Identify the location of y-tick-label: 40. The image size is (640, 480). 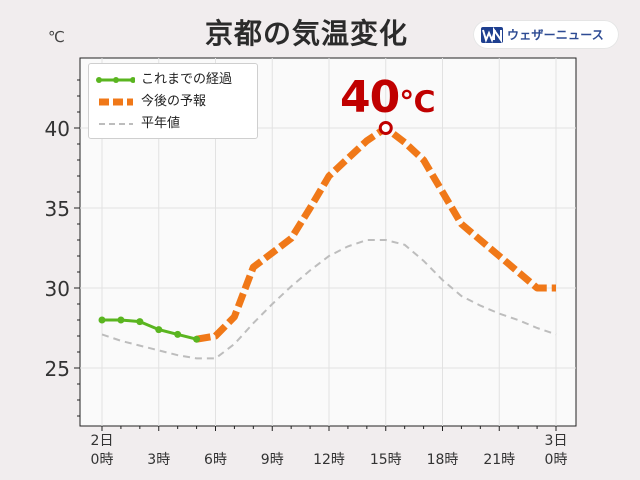
(57, 129).